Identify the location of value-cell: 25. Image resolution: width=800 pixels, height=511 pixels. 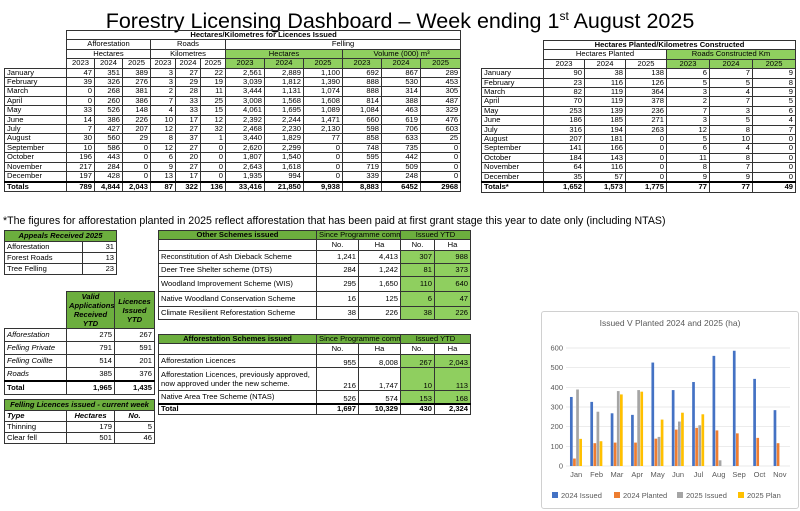
(440, 138).